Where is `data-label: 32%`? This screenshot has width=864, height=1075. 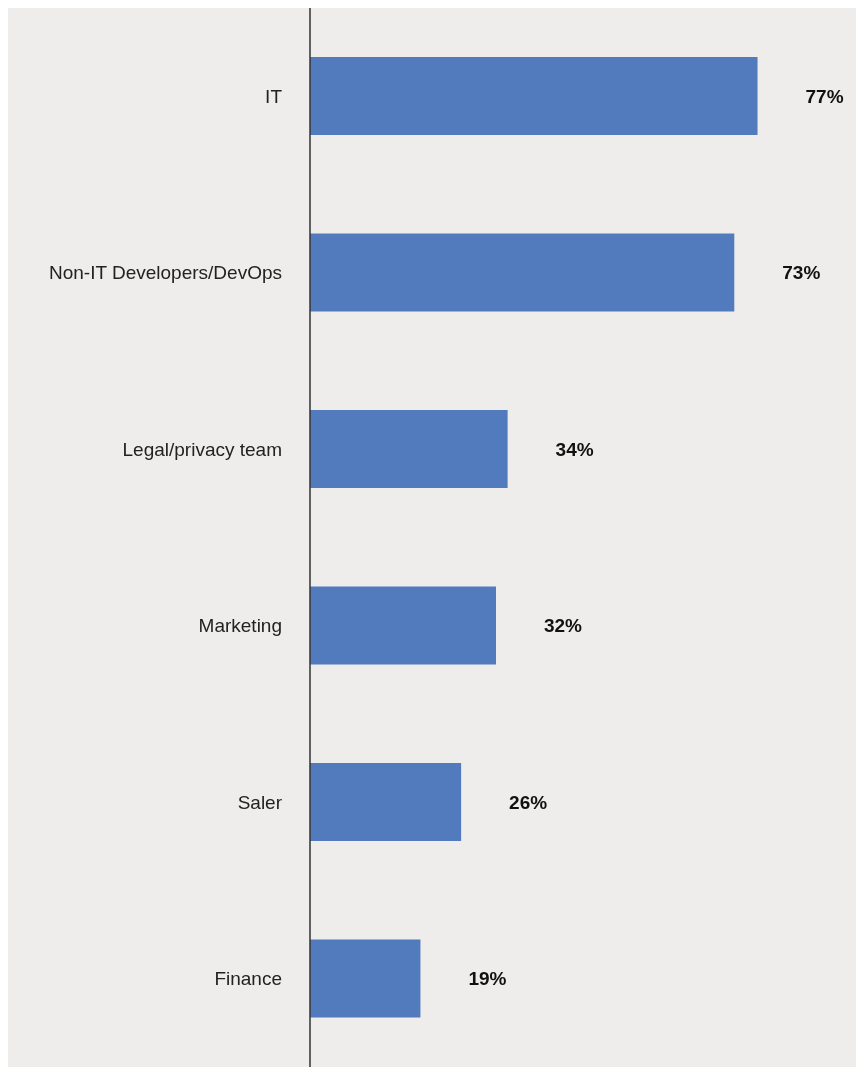
data-label: 32% is located at coordinates (563, 626).